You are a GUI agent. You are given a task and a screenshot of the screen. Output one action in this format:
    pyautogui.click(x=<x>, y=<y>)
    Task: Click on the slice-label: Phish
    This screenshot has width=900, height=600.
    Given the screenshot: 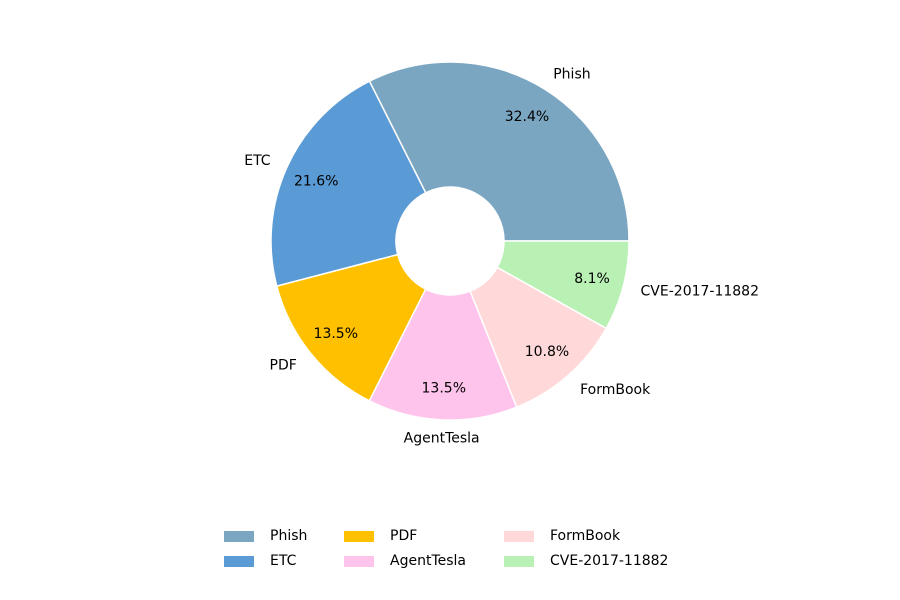 What is the action you would take?
    pyautogui.click(x=571, y=74)
    